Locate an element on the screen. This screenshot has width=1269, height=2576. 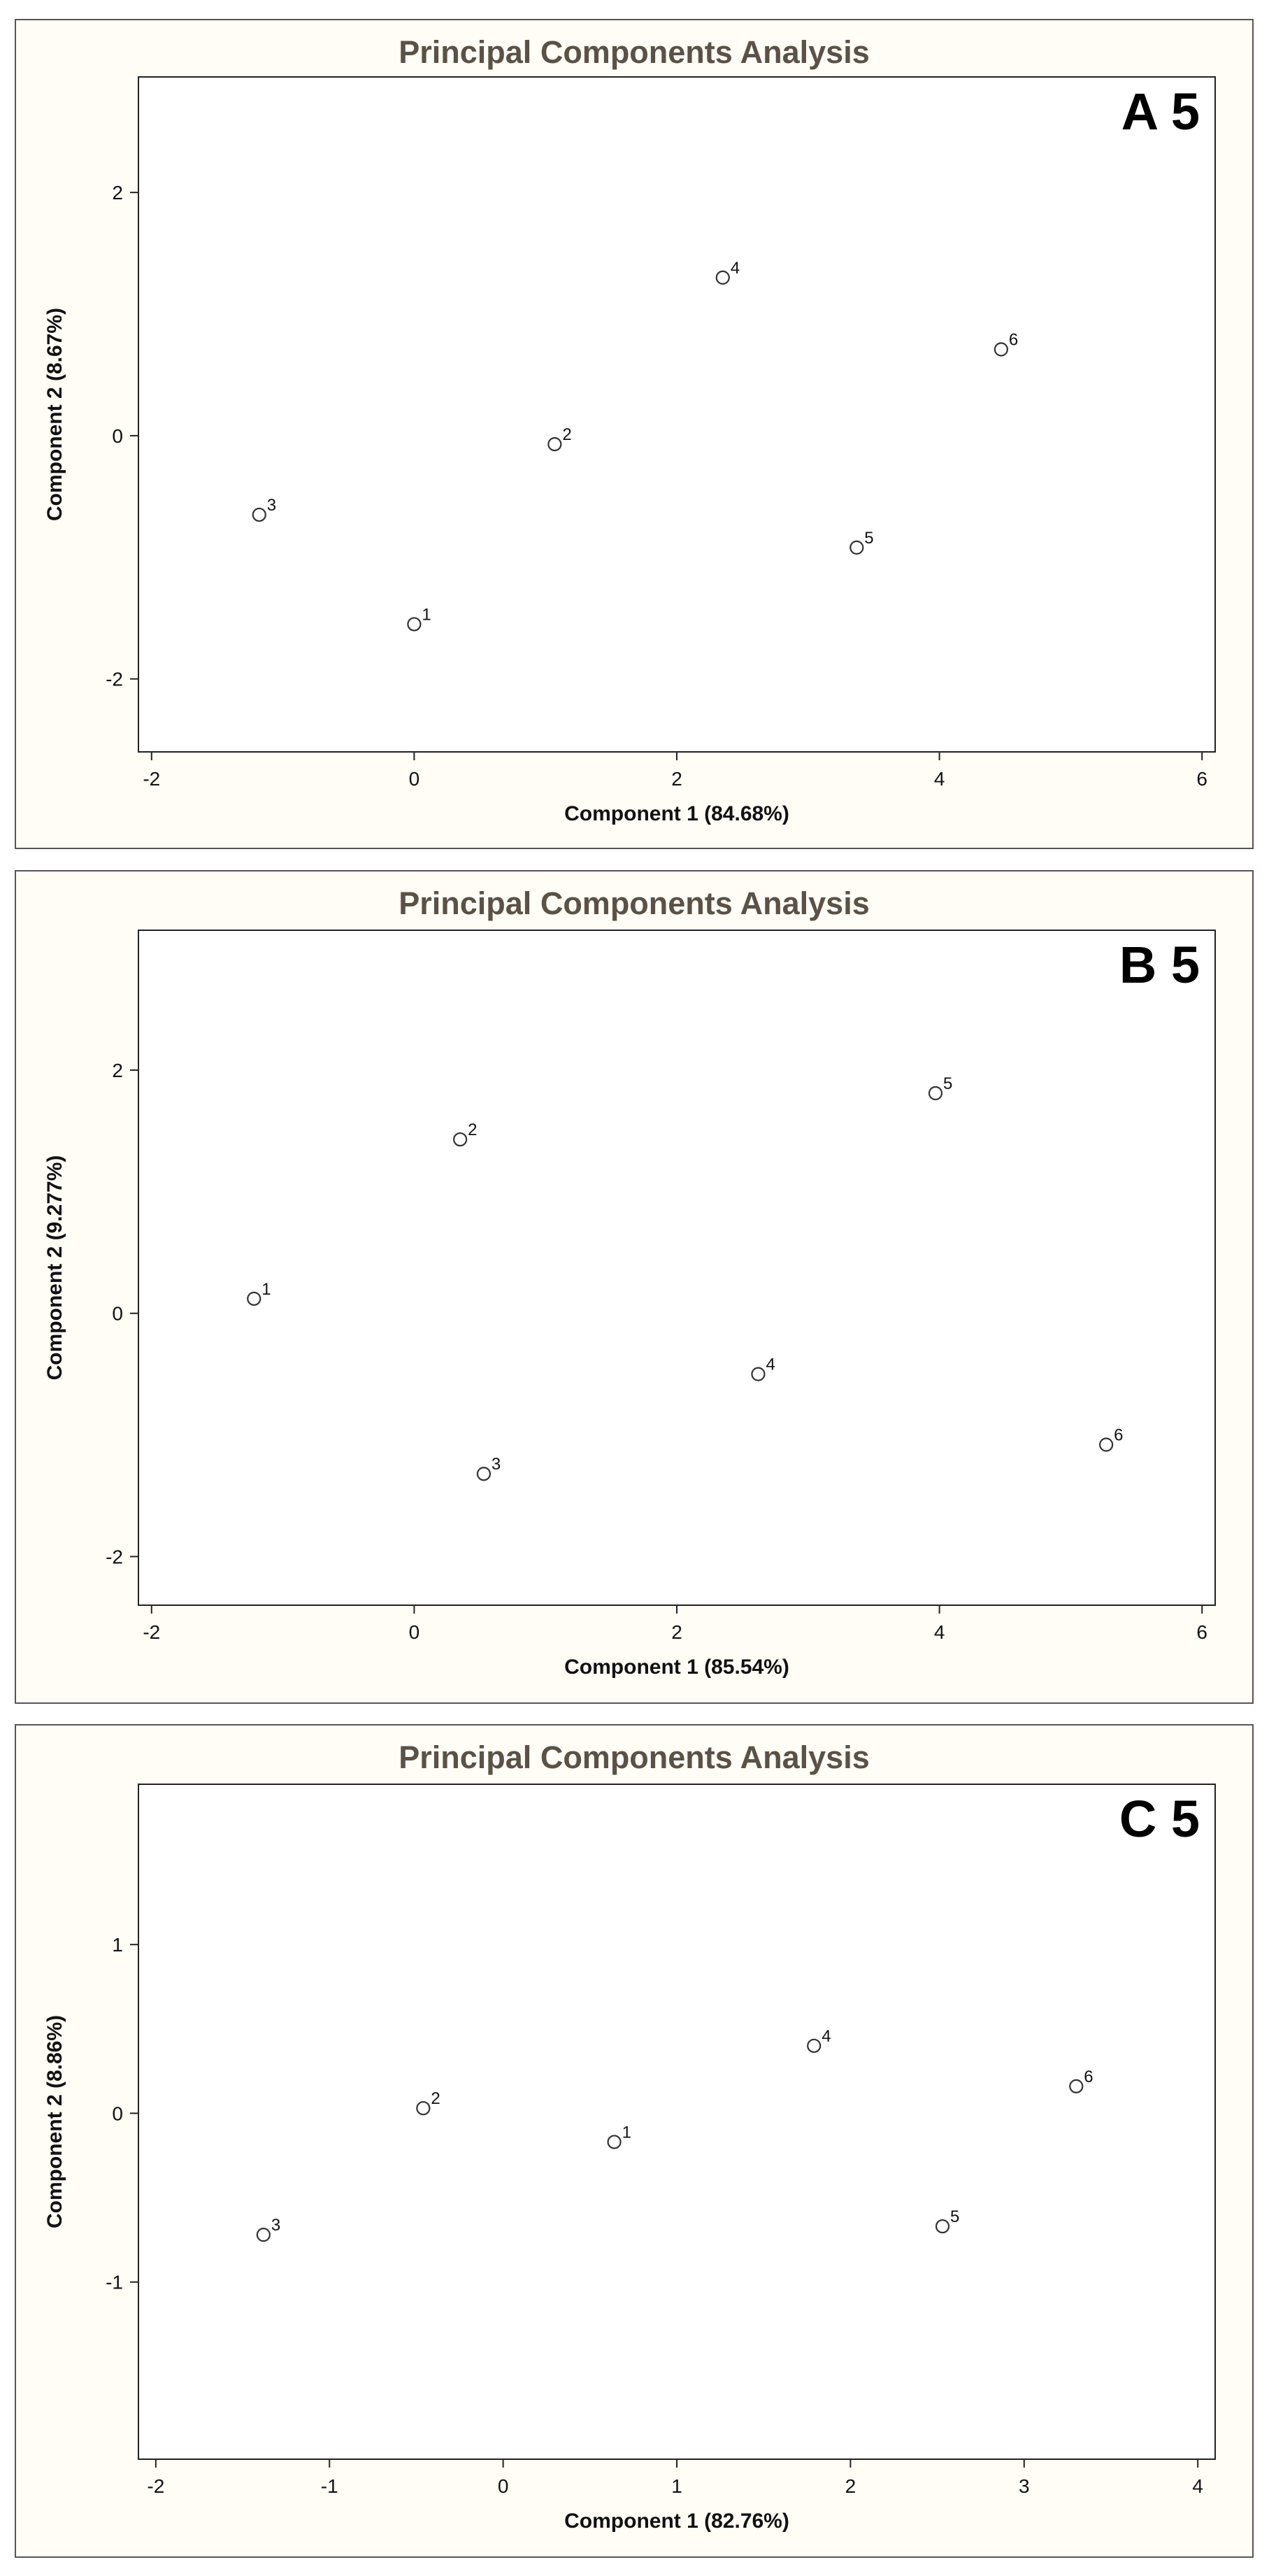
panel-label: B 5 is located at coordinates (1159, 965).